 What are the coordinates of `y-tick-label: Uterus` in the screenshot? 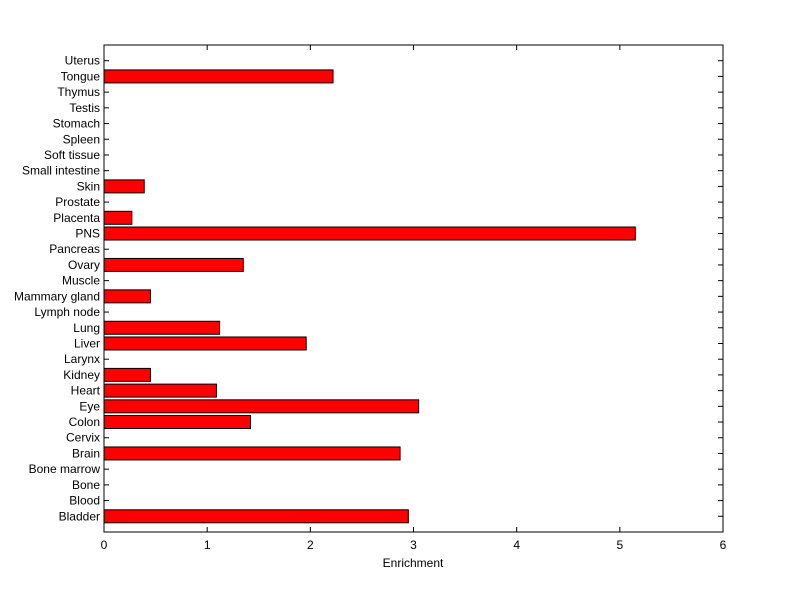 It's located at (82, 61).